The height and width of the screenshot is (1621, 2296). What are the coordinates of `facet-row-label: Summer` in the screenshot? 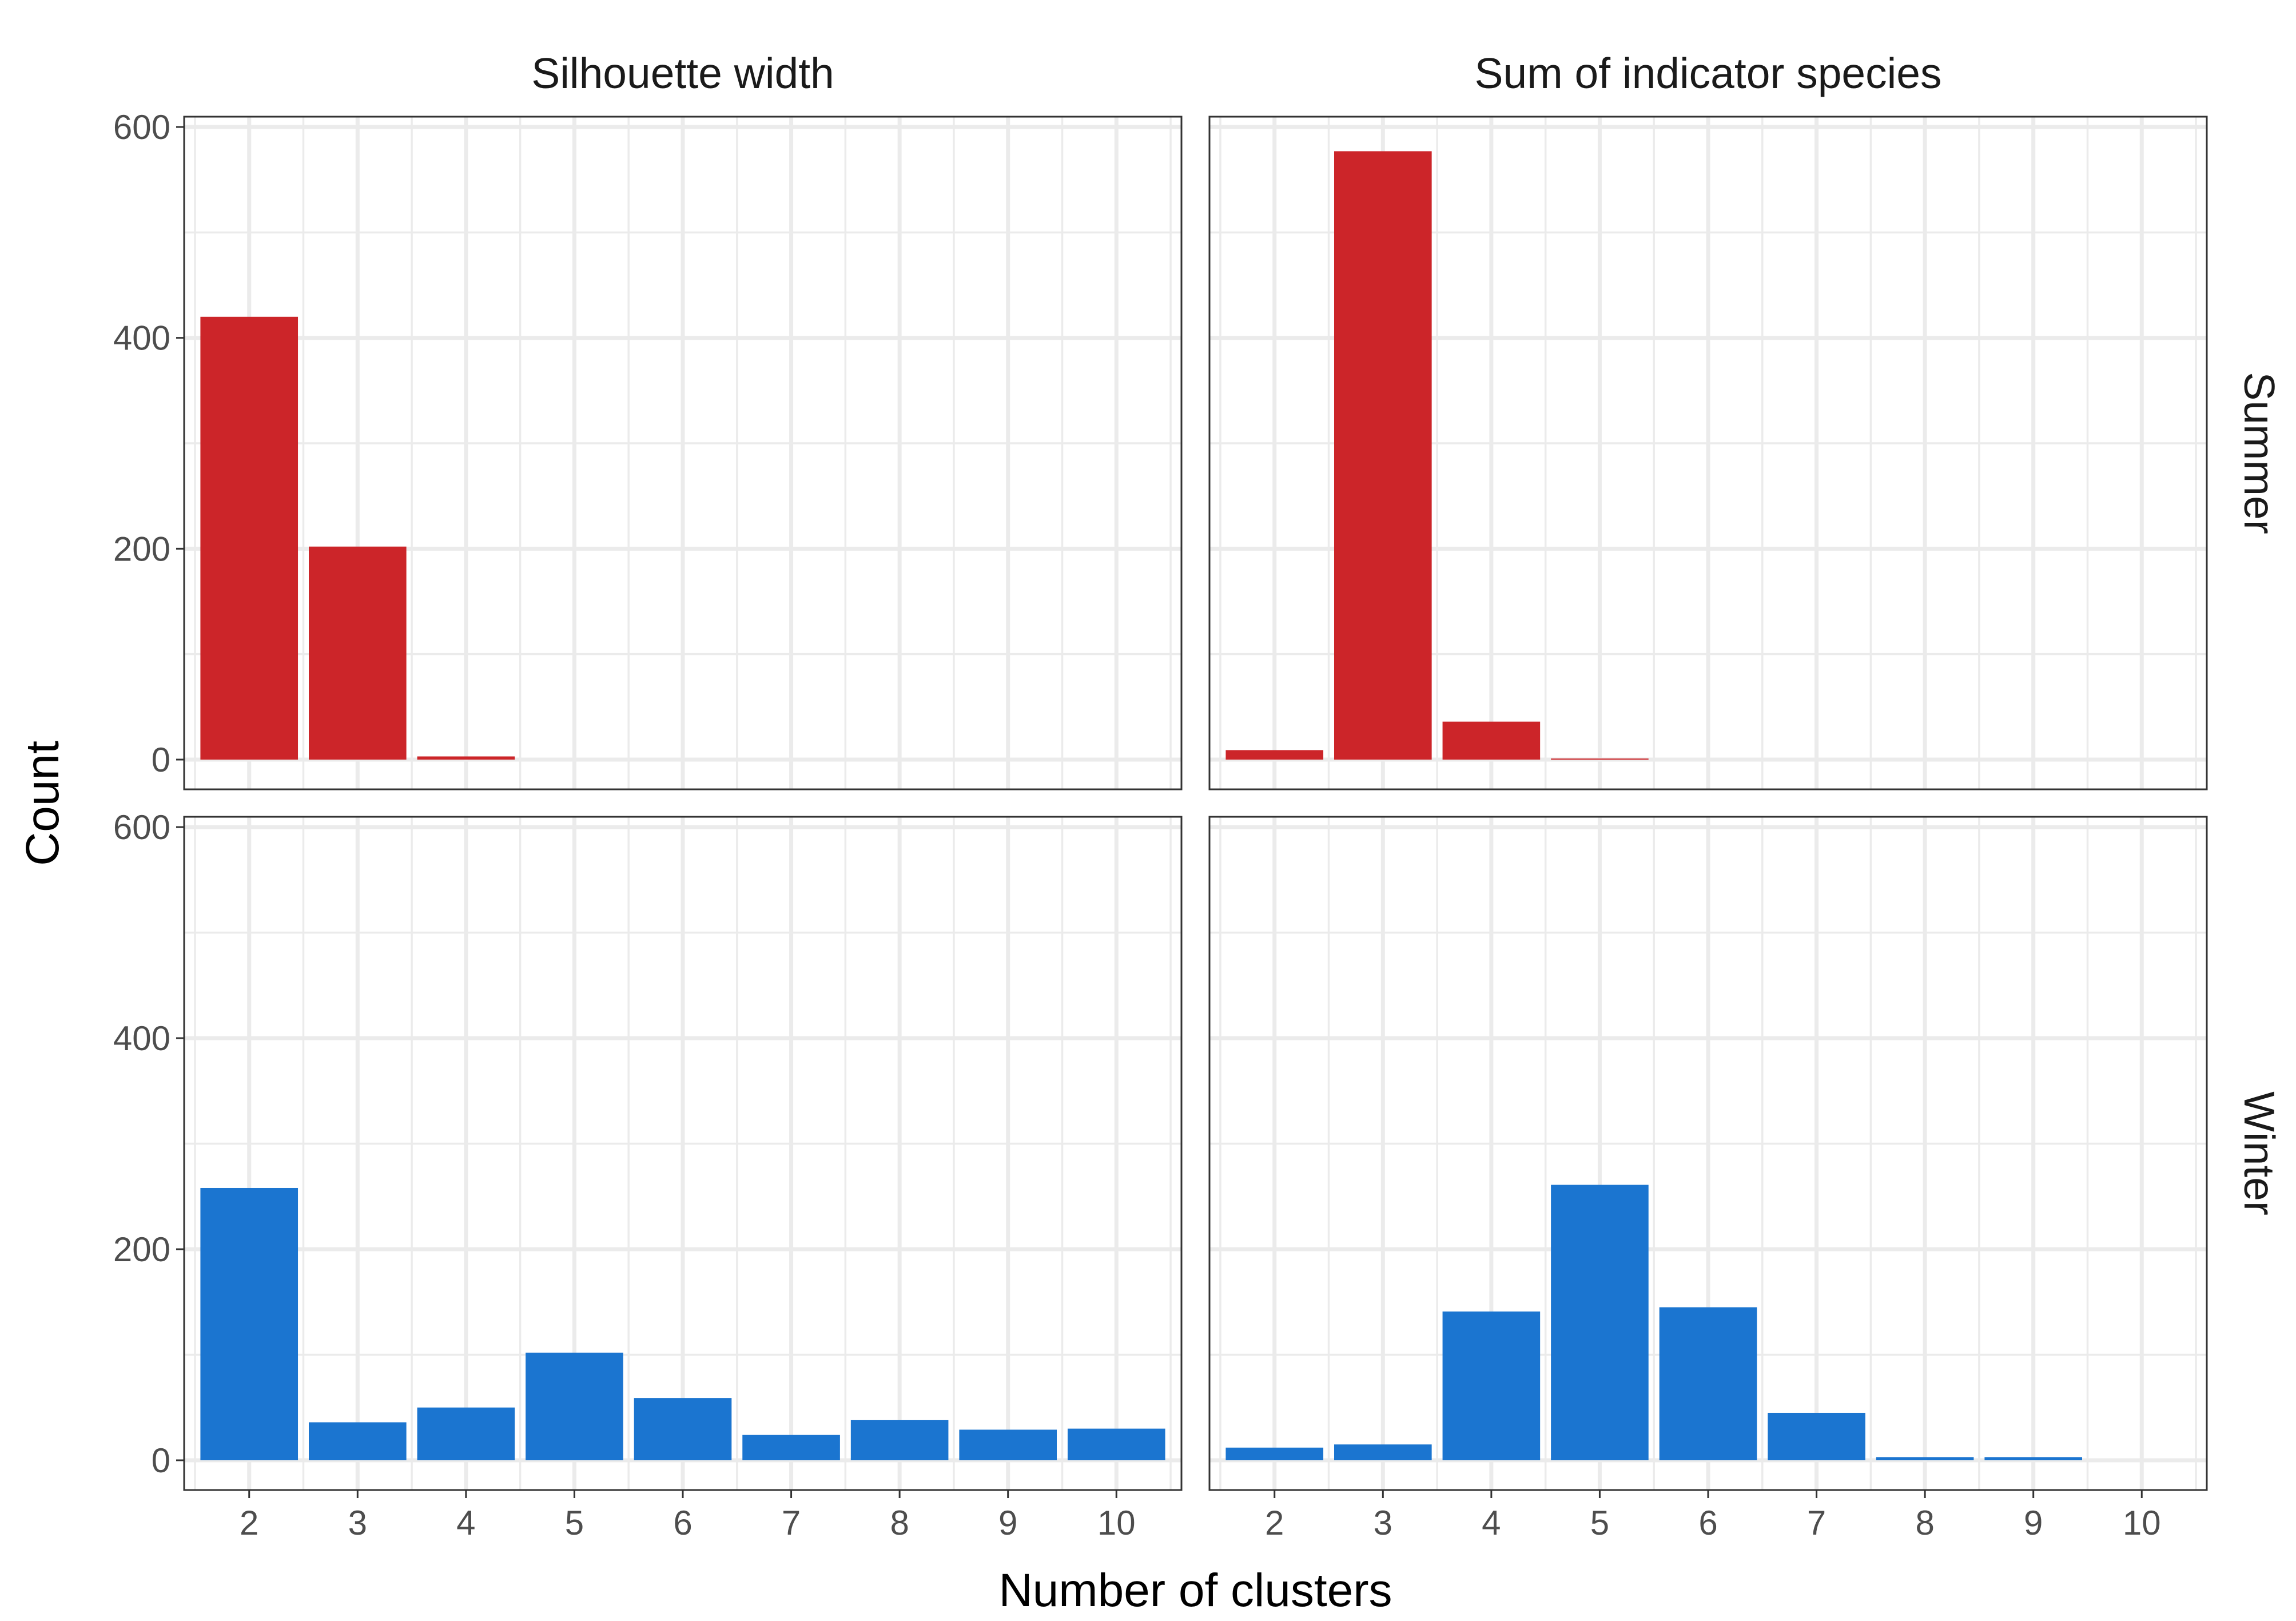 It's located at (2259, 453).